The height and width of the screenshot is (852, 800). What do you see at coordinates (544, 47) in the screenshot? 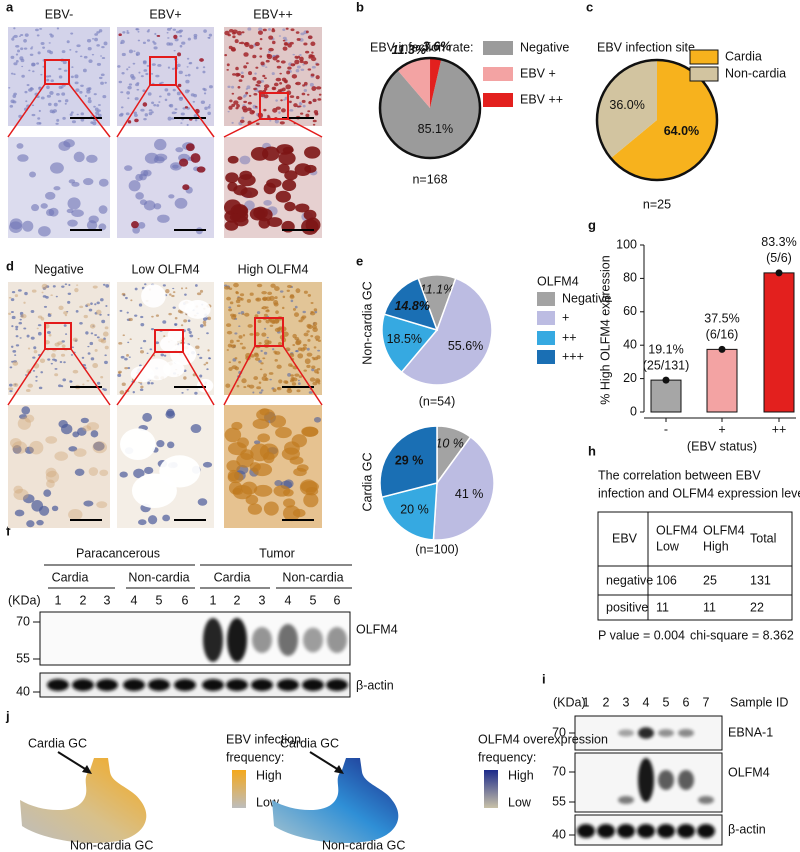
I see `legend-label: Negative` at bounding box center [544, 47].